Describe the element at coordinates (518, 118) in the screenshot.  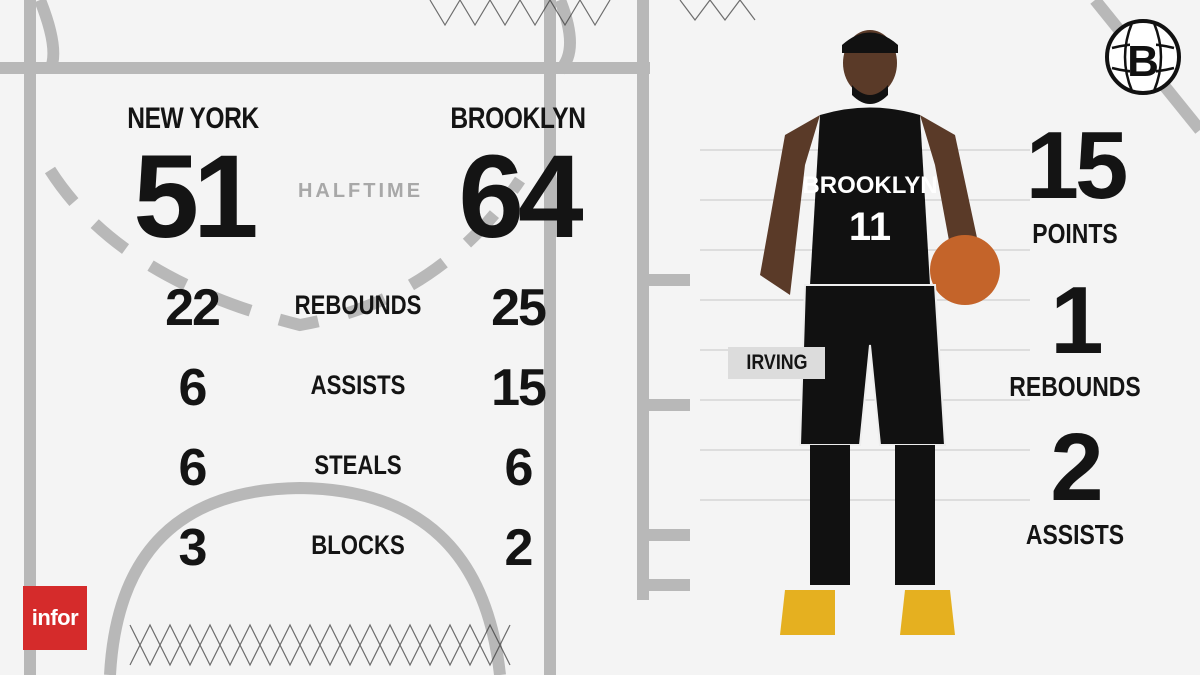
I see `home-team-name: BROOKLYN` at that location.